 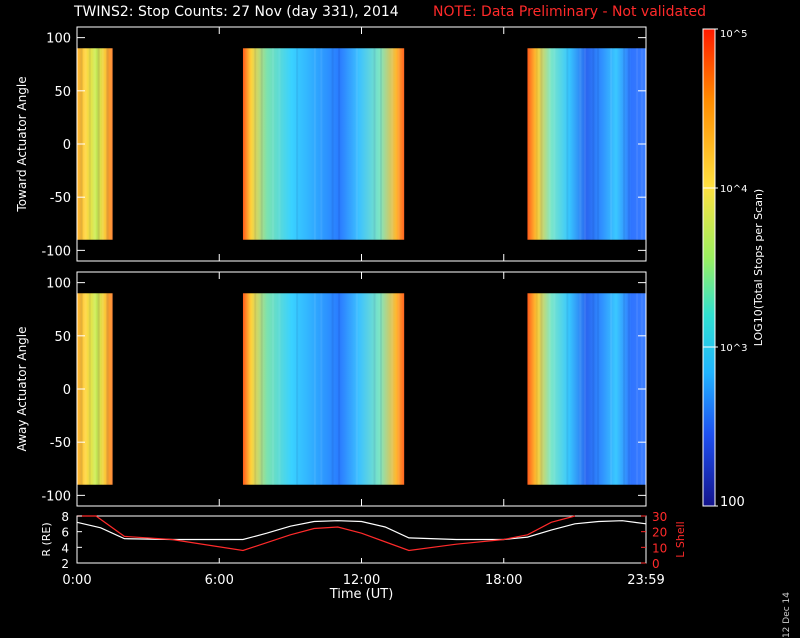 I want to click on y-tick-label: -50, so click(x=60, y=443).